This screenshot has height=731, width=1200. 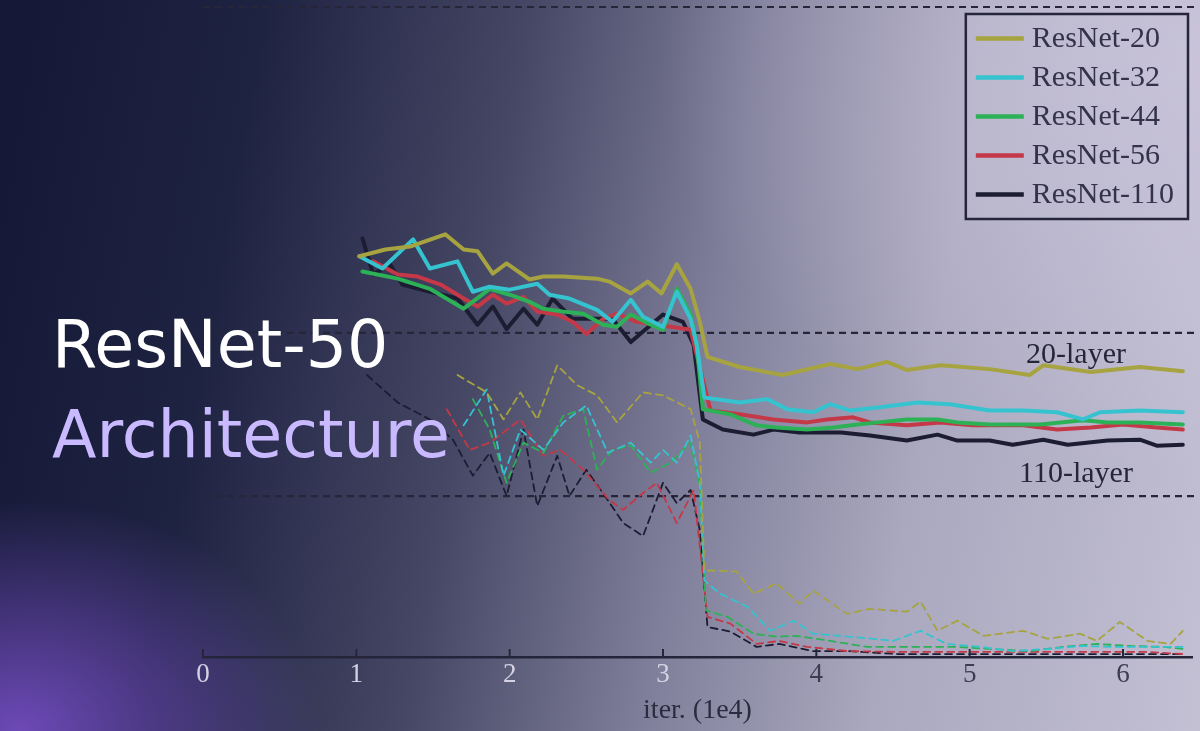 I want to click on x-tick-label: 5, so click(x=969, y=673).